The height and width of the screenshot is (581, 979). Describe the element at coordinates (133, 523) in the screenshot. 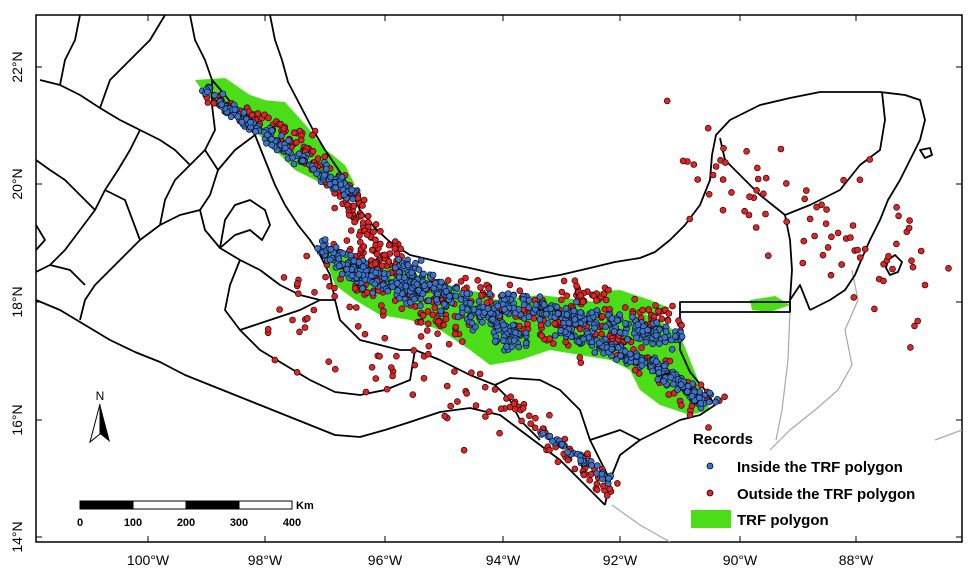

I see `scale-label: 100` at that location.